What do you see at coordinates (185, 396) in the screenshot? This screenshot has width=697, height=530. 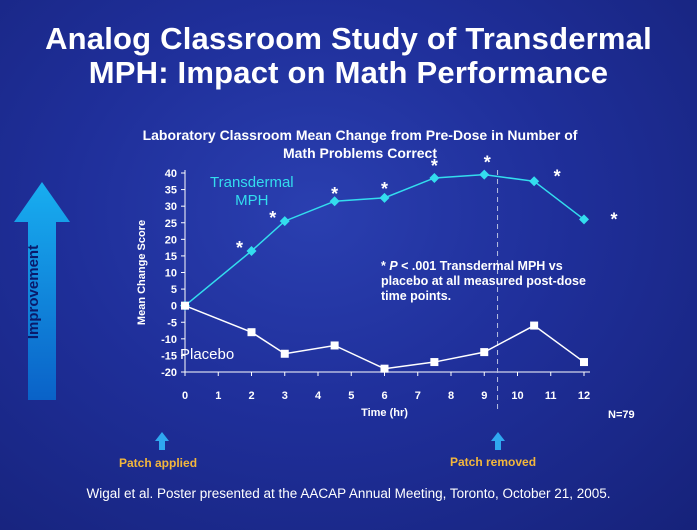 I see `x-tick-label: 0` at bounding box center [185, 396].